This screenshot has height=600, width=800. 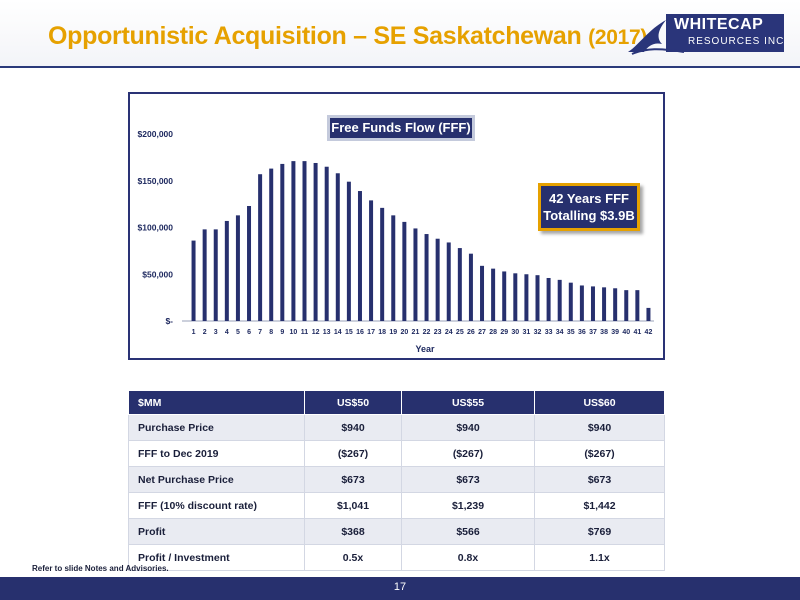 What do you see at coordinates (404, 332) in the screenshot?
I see `x-tick-label: 20` at bounding box center [404, 332].